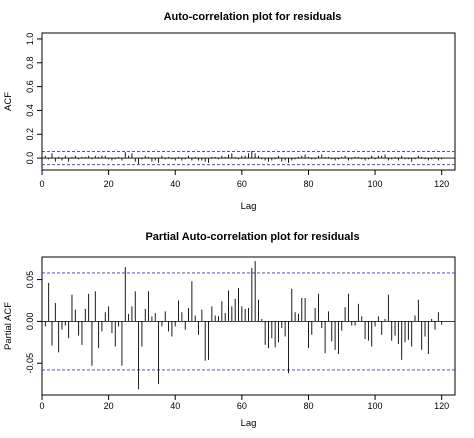  What do you see at coordinates (8, 326) in the screenshot?
I see `pacf-y-axis-label: Partial ACF` at bounding box center [8, 326].